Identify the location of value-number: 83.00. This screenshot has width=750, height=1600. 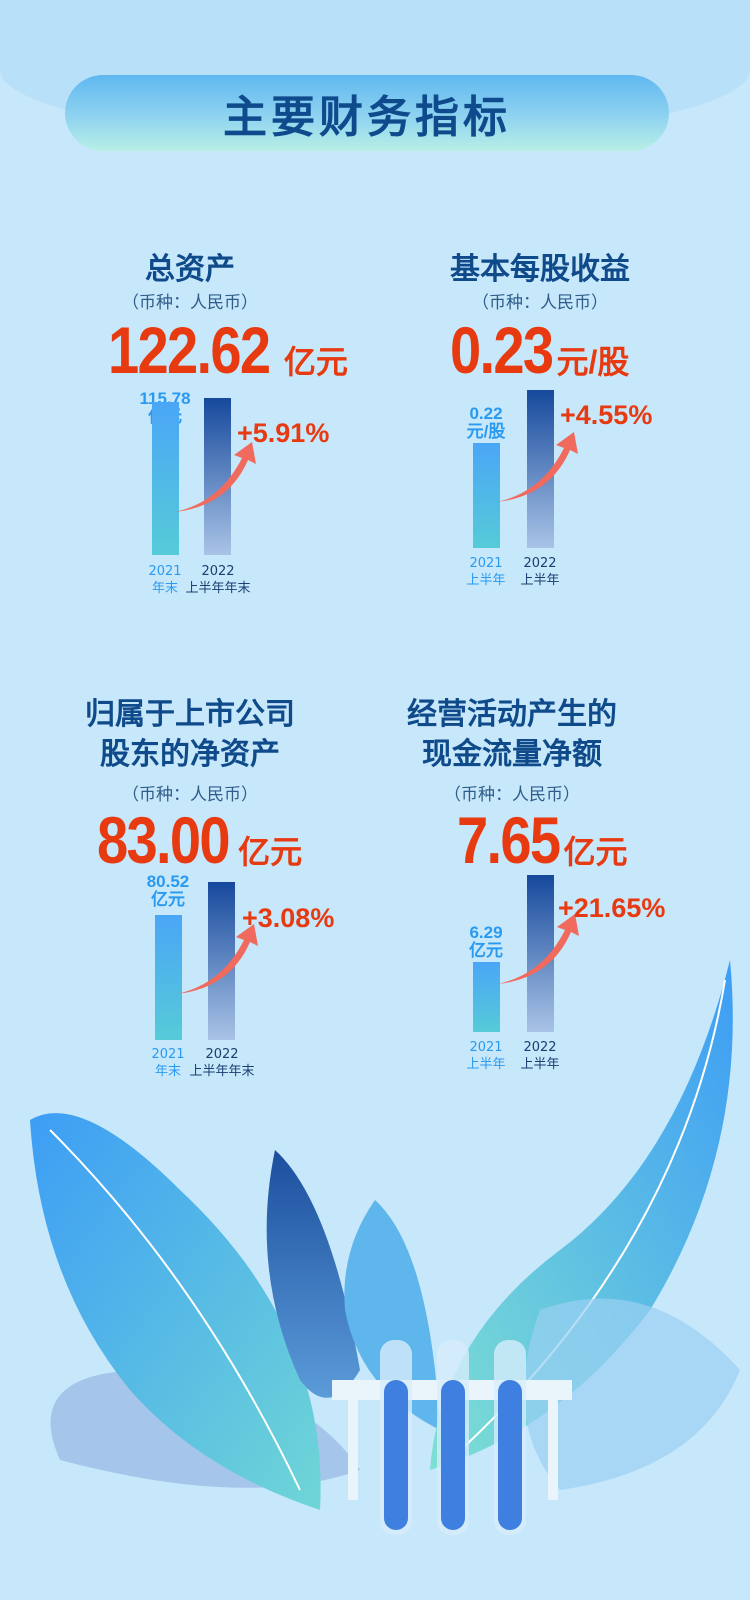
(164, 840).